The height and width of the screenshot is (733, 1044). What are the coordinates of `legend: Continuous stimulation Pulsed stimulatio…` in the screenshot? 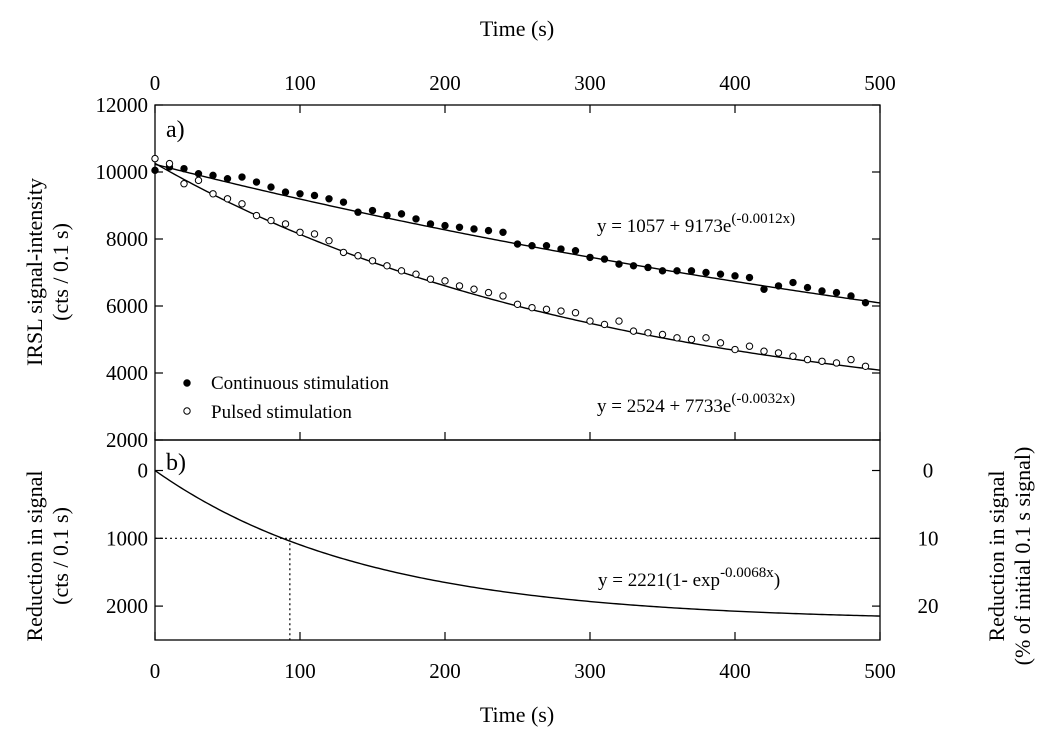 It's located at (286, 398).